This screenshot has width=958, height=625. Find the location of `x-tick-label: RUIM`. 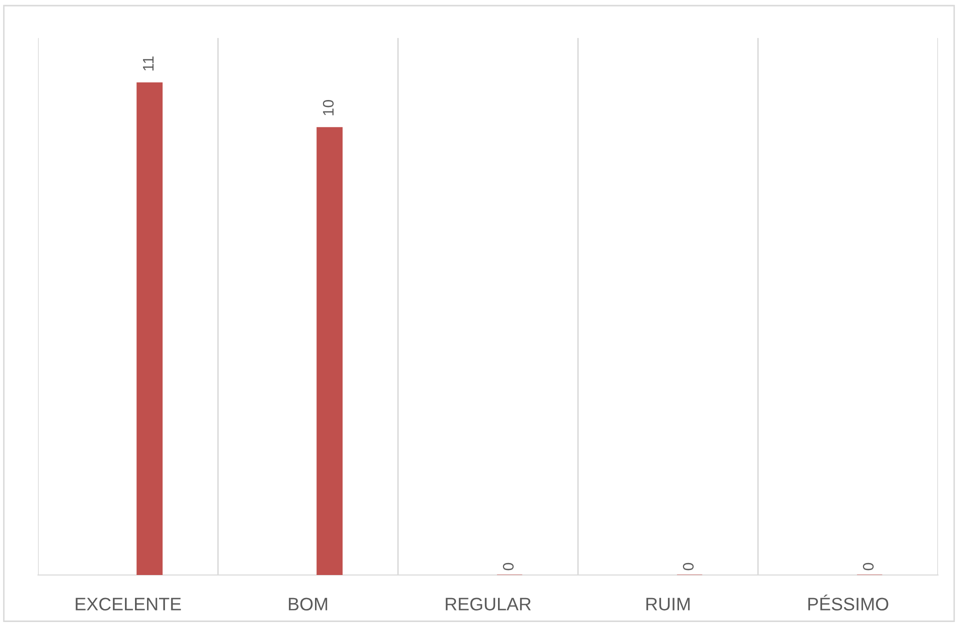

x-tick-label: RUIM is located at coordinates (668, 604).